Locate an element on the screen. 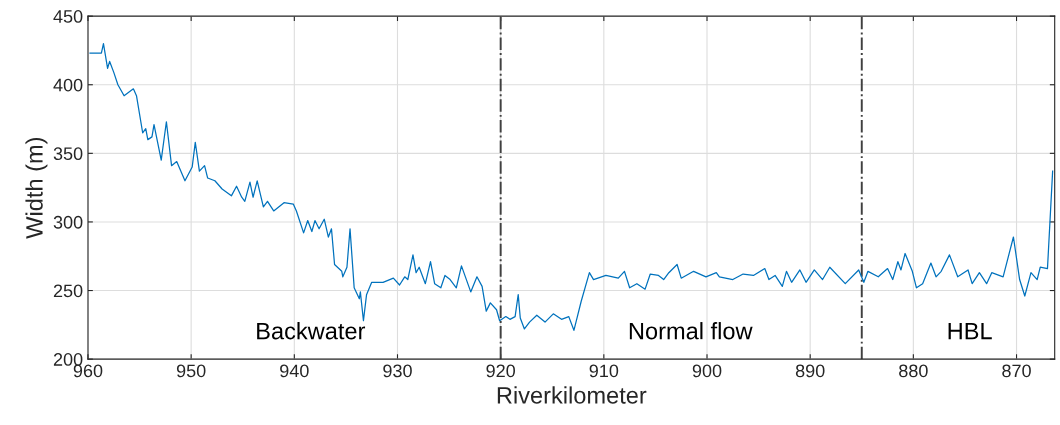  y-tick-label: 200 is located at coordinates (68, 359).